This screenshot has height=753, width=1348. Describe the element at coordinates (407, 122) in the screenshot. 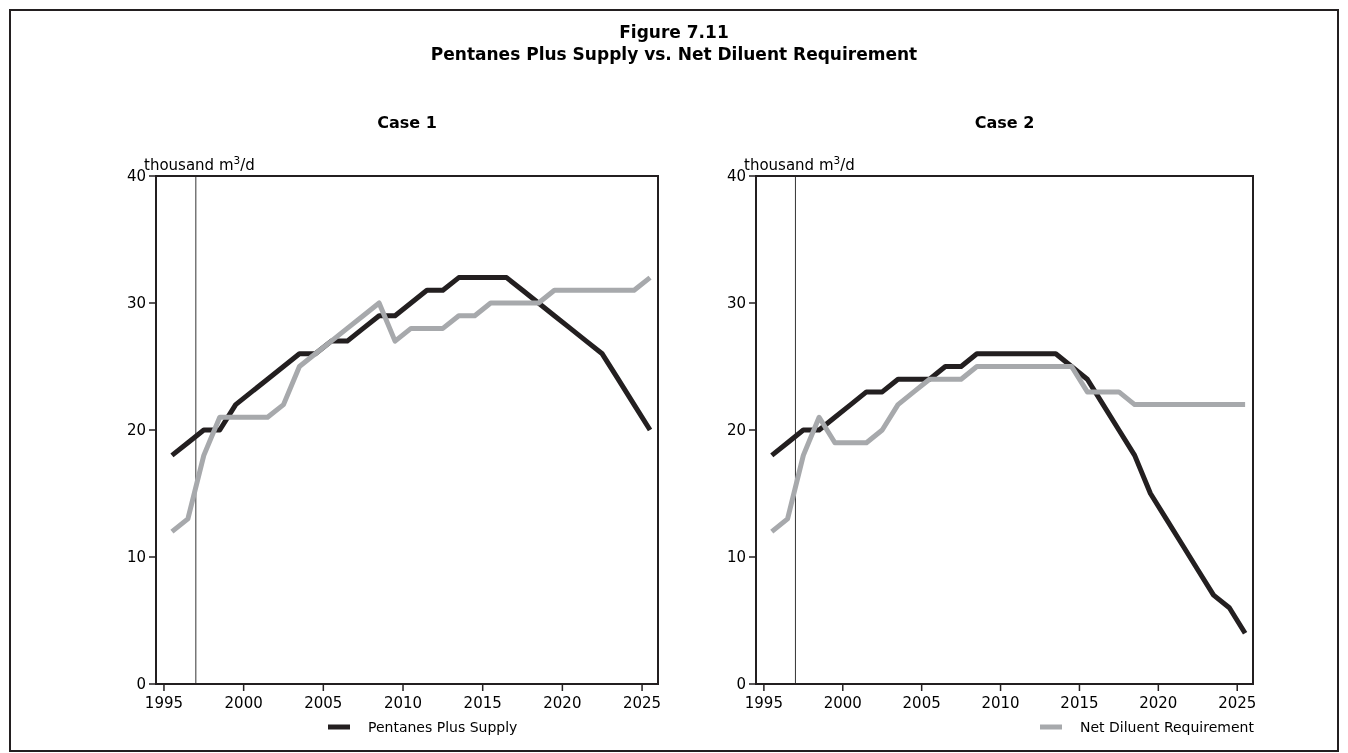

I see `chart-title: Case 1` at that location.